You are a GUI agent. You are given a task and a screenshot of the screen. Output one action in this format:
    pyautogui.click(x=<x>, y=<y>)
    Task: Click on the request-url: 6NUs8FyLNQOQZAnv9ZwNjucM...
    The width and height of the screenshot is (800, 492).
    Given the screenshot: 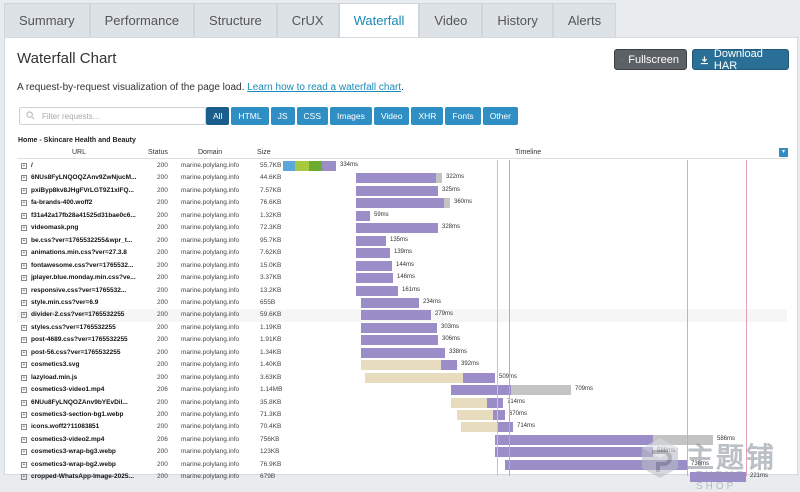 What is the action you would take?
    pyautogui.click(x=84, y=178)
    